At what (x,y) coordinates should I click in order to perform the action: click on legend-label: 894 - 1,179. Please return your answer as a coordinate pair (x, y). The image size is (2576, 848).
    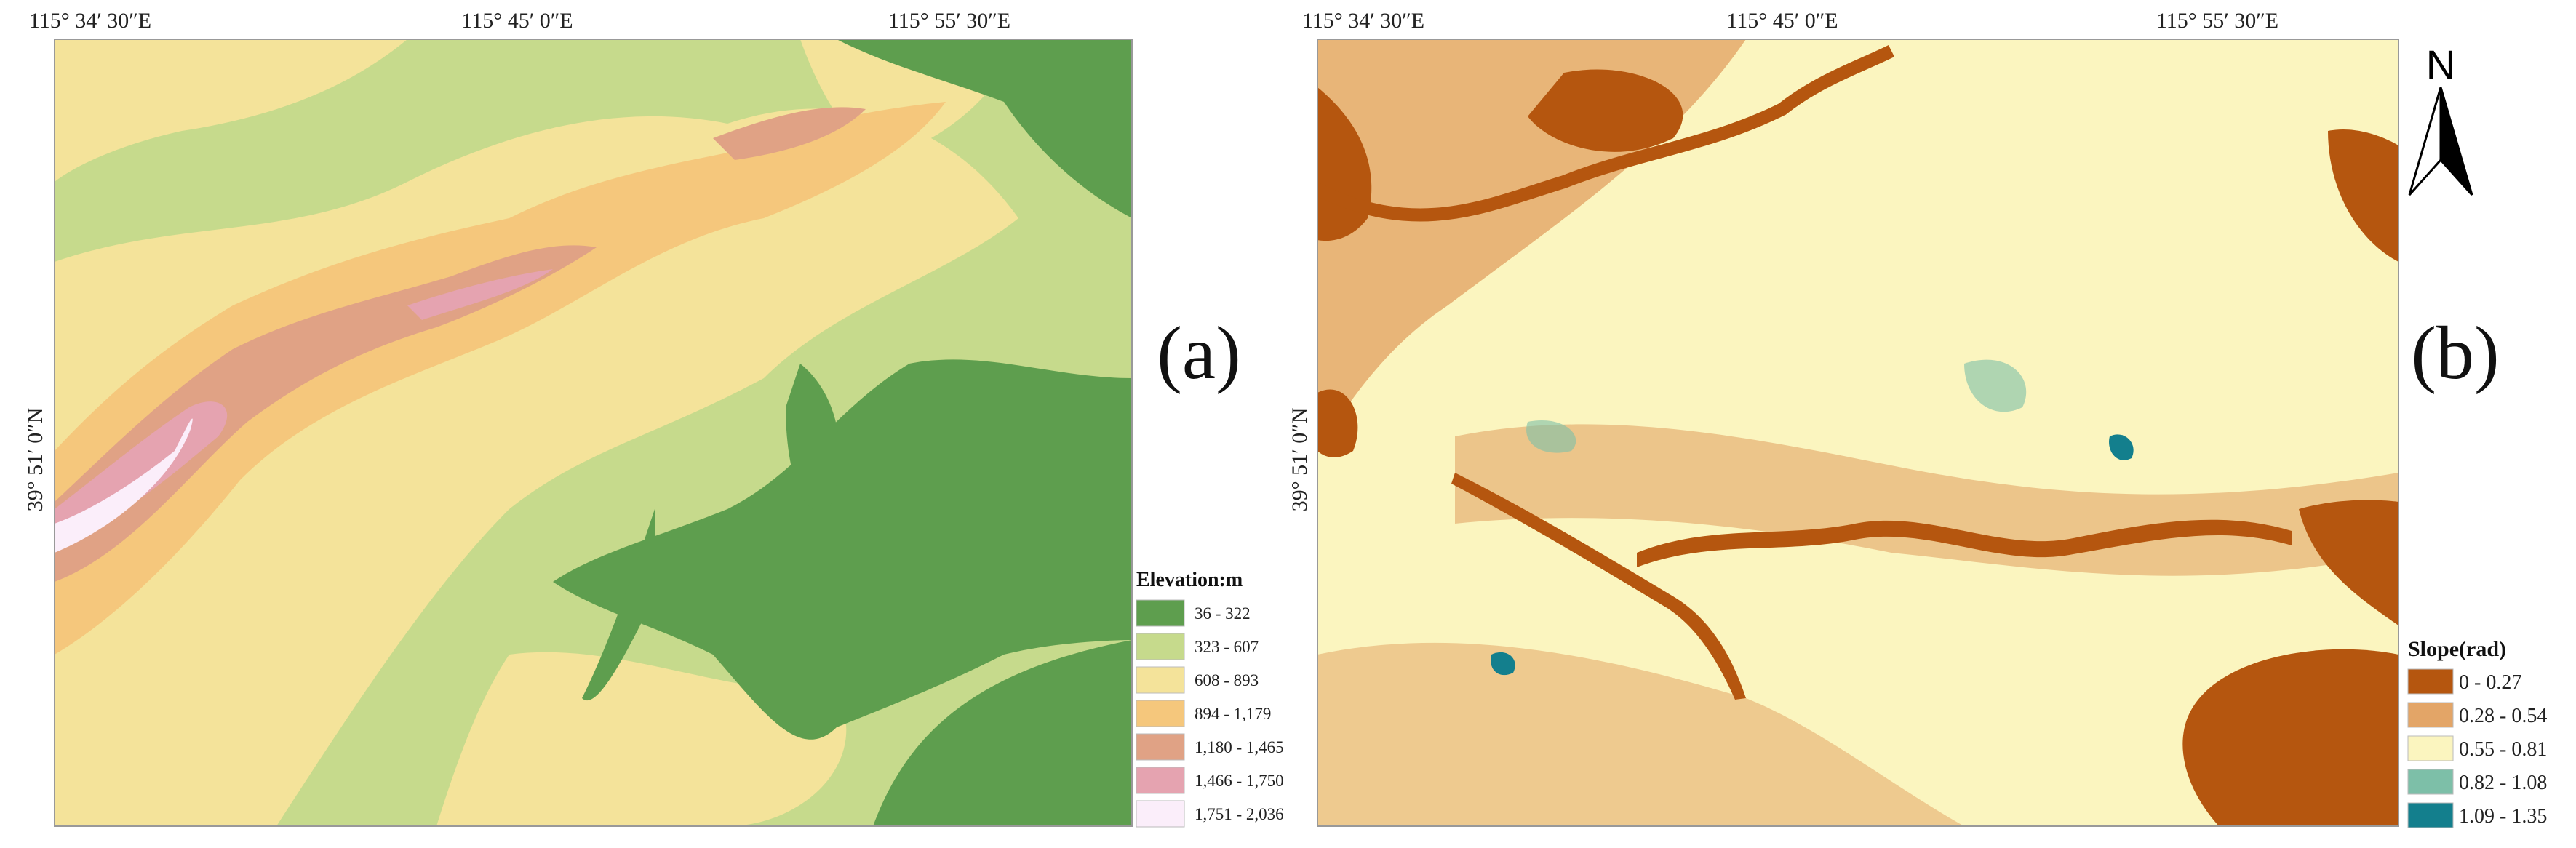
    Looking at the image, I should click on (1233, 714).